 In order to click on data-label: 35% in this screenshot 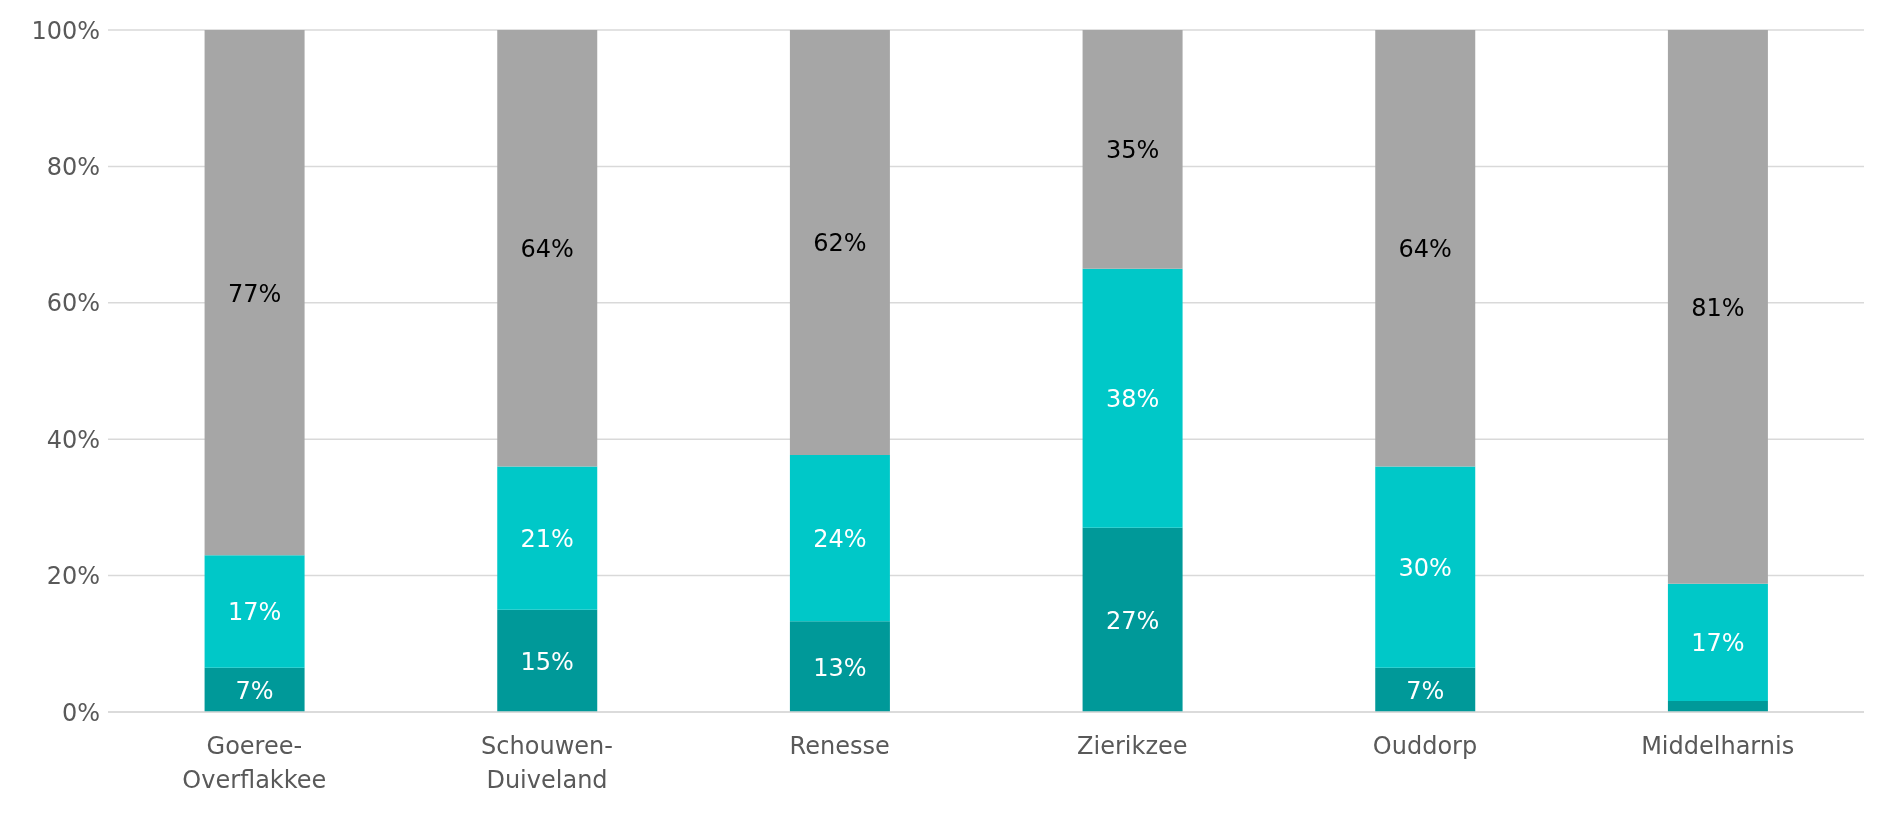, I will do `click(1132, 150)`.